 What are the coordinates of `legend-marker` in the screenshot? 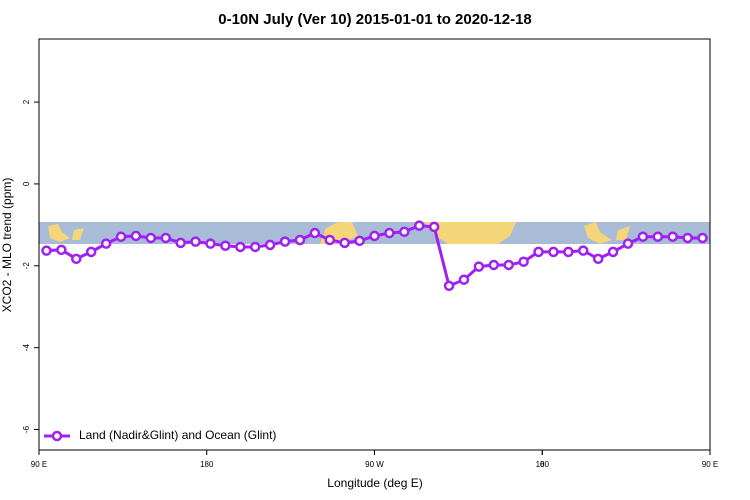 It's located at (57, 436).